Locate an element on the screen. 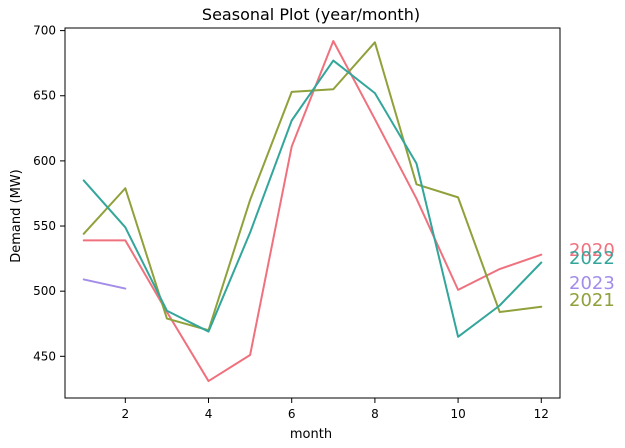 The height and width of the screenshot is (448, 625). x-tick-label-10: 10 is located at coordinates (457, 414).